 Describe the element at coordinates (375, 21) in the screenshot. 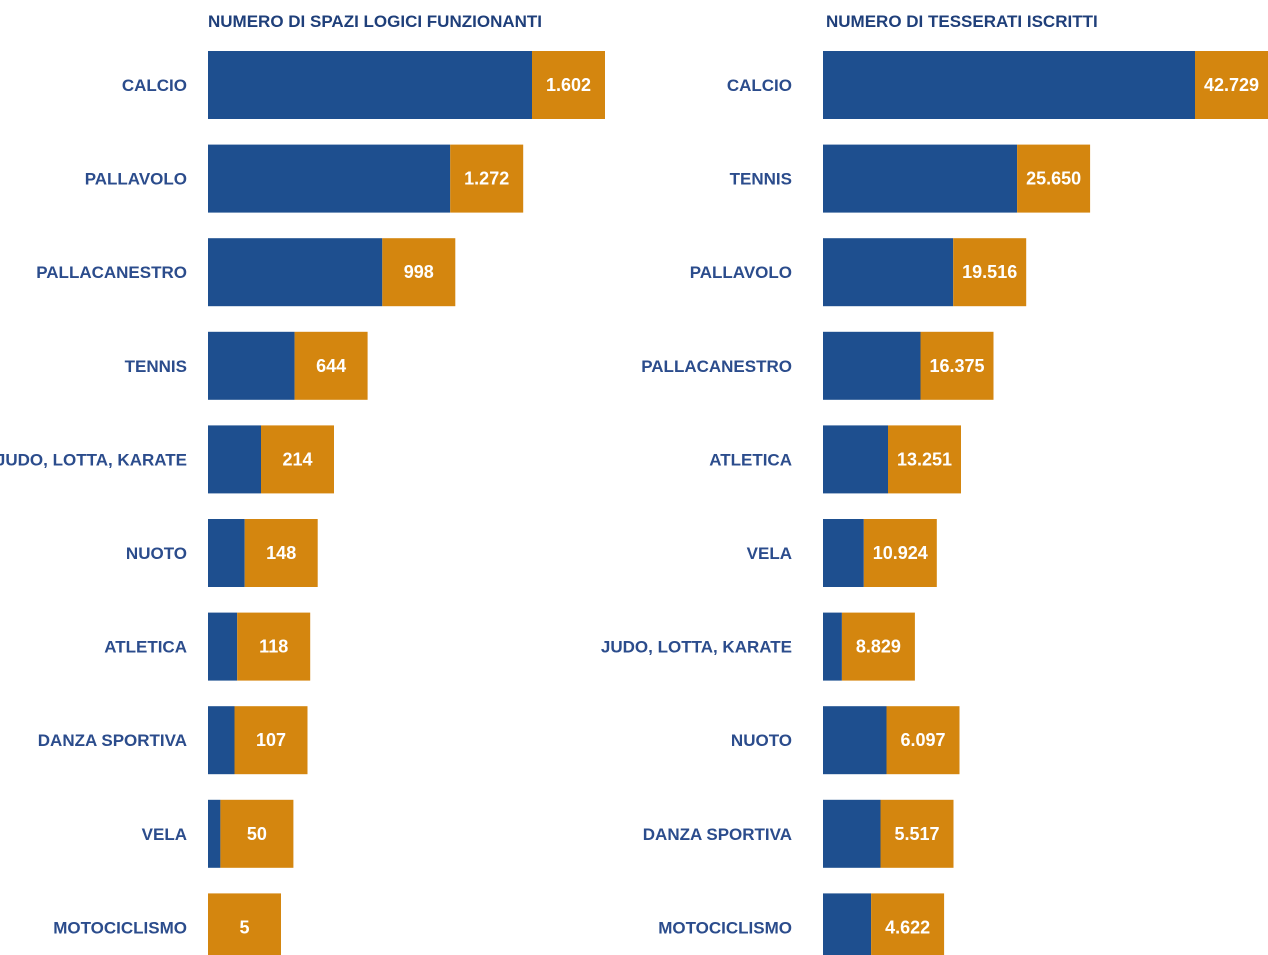

I see `chart-title: NUMERO DI SPAZI LOGICI FUNZIONANTI` at that location.